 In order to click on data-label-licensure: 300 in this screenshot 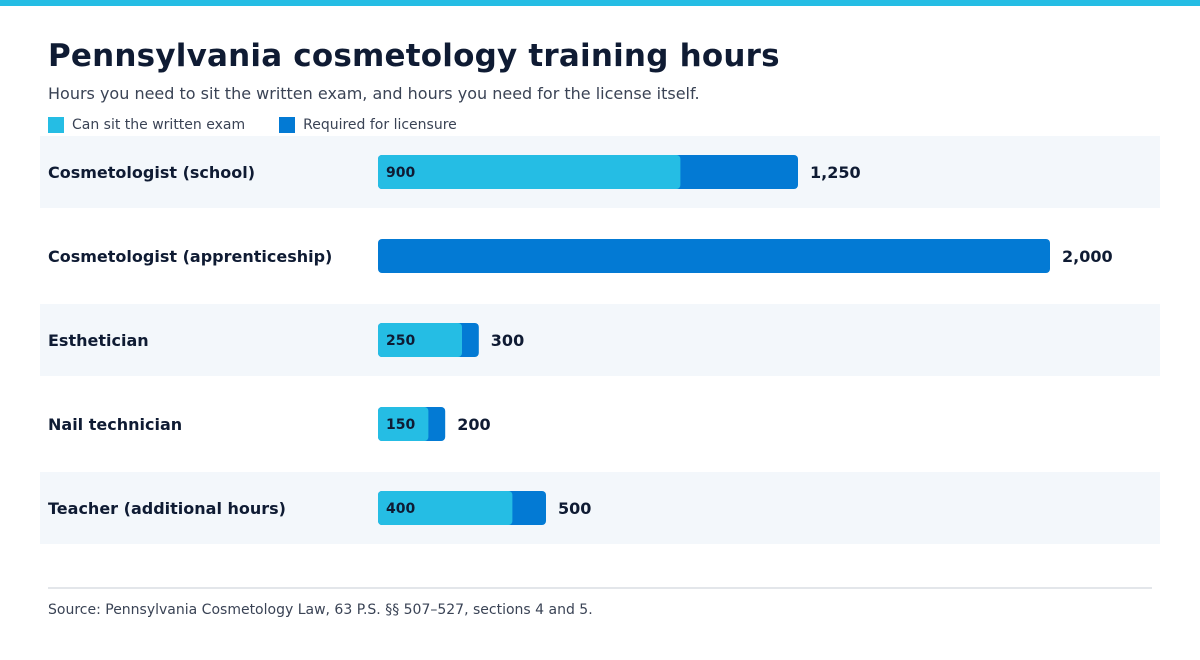, I will do `click(507, 340)`.